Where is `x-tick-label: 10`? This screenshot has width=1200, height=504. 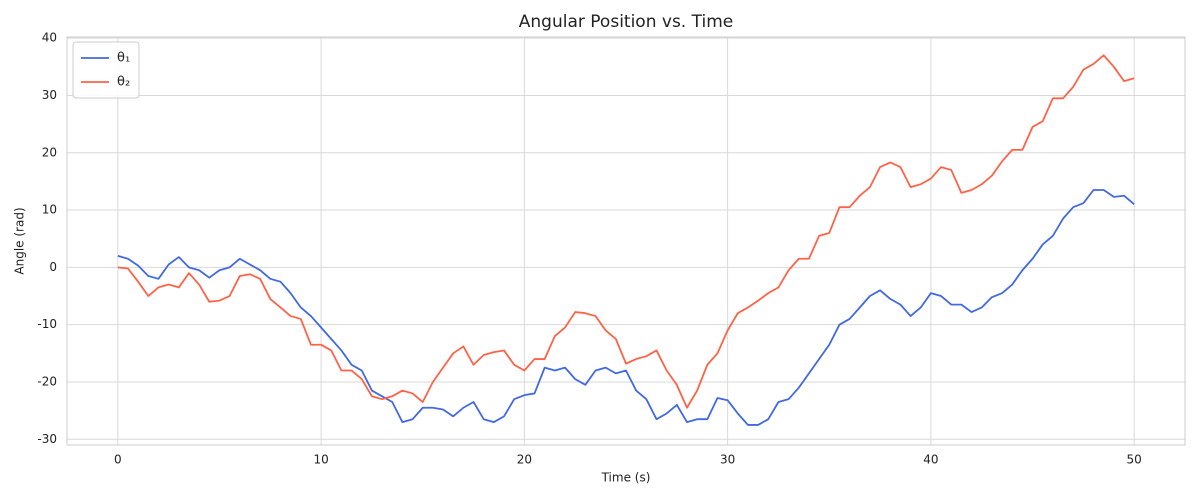 x-tick-label: 10 is located at coordinates (320, 460).